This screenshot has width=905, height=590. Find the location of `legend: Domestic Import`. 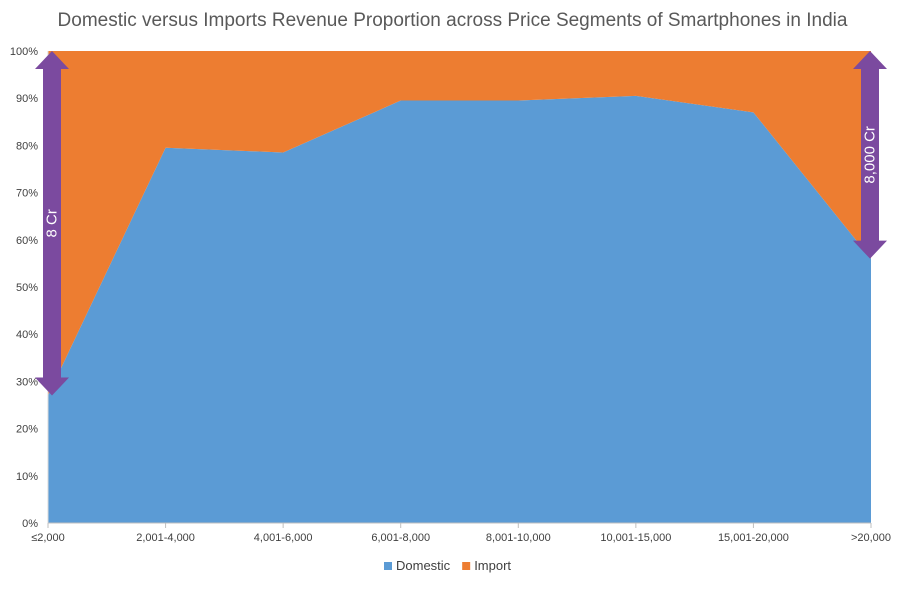

legend: Domestic Import is located at coordinates (447, 565).